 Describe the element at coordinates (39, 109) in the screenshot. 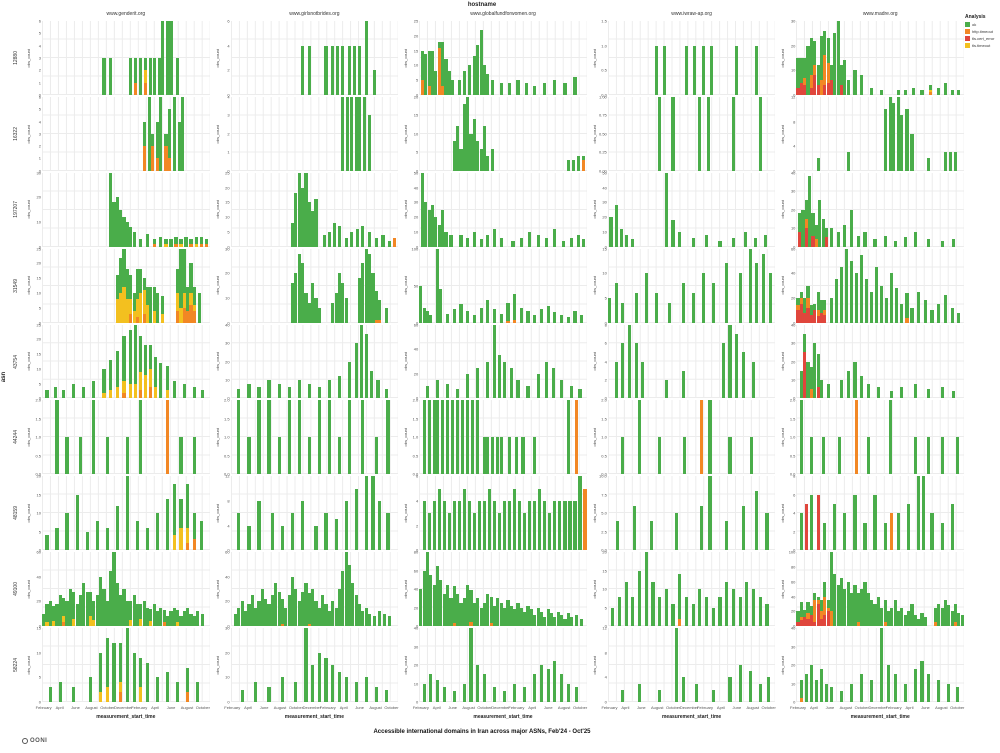

I see `y-tick-label: 5` at that location.